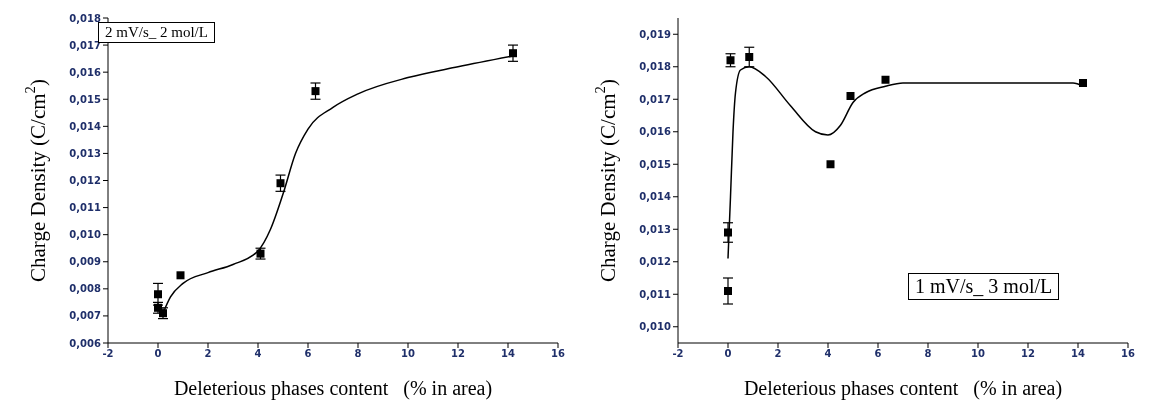 The width and height of the screenshot is (1153, 417). Describe the element at coordinates (85, 289) in the screenshot. I see `y-tick-label: 0,008` at that location.